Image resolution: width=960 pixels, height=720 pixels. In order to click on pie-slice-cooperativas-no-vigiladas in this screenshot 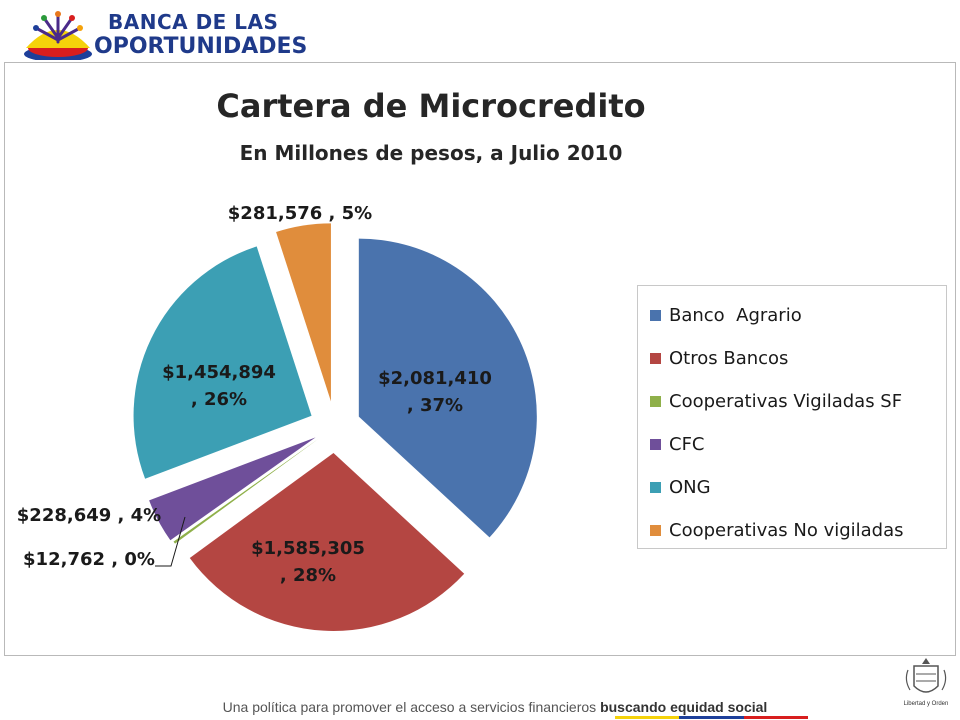, I will do `click(303, 312)`.